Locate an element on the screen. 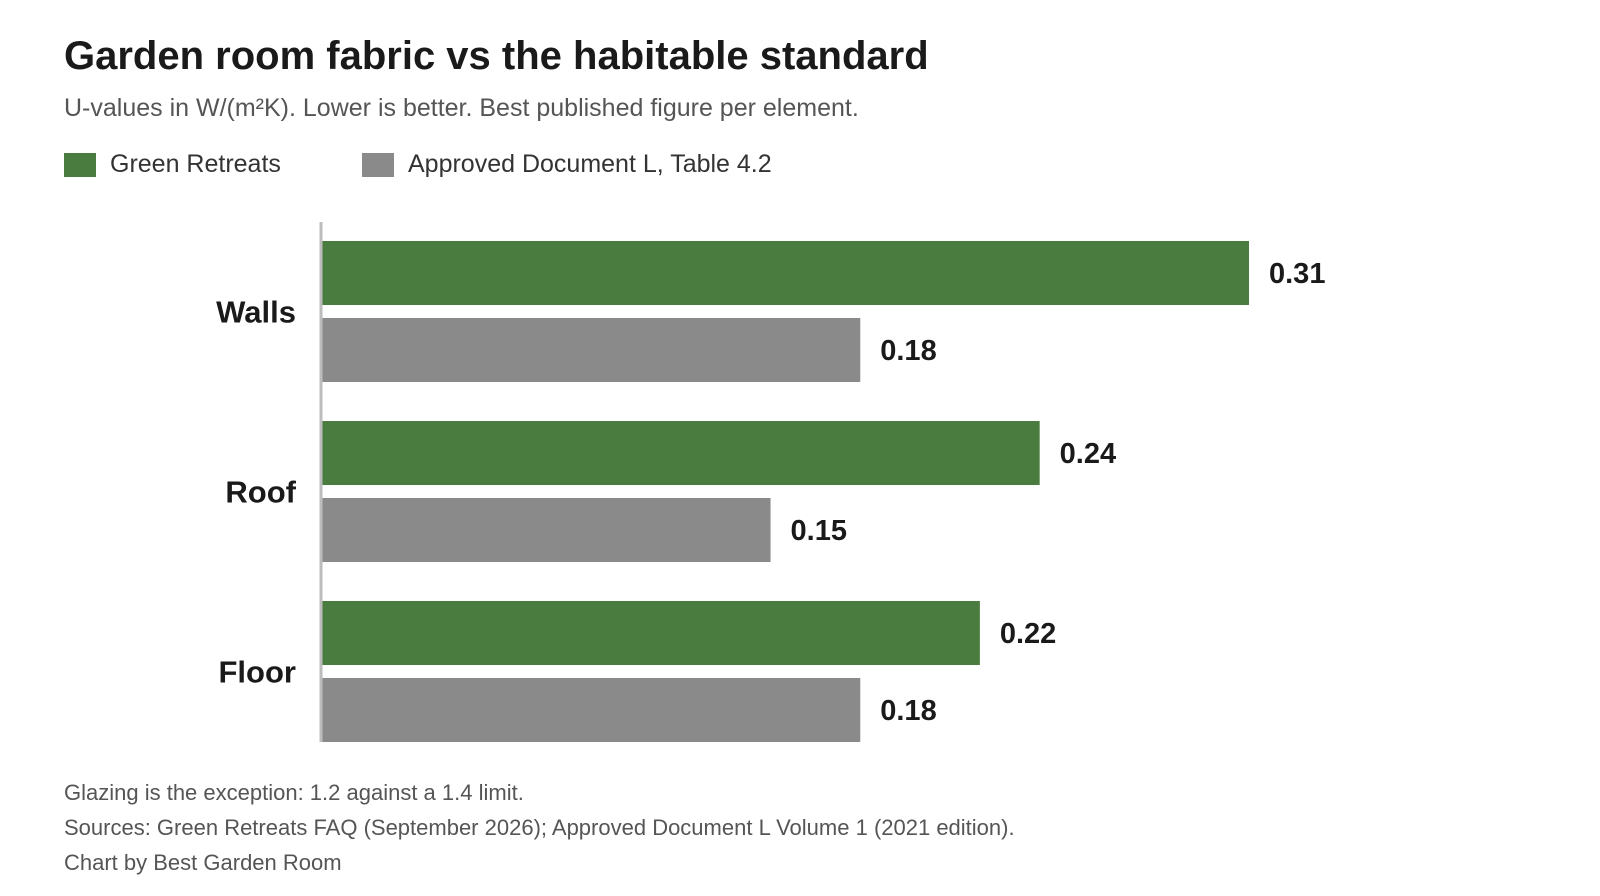 This screenshot has height=896, width=1600. legend-label-approved-document-l: Approved Document L, Table 4.2 is located at coordinates (590, 164).